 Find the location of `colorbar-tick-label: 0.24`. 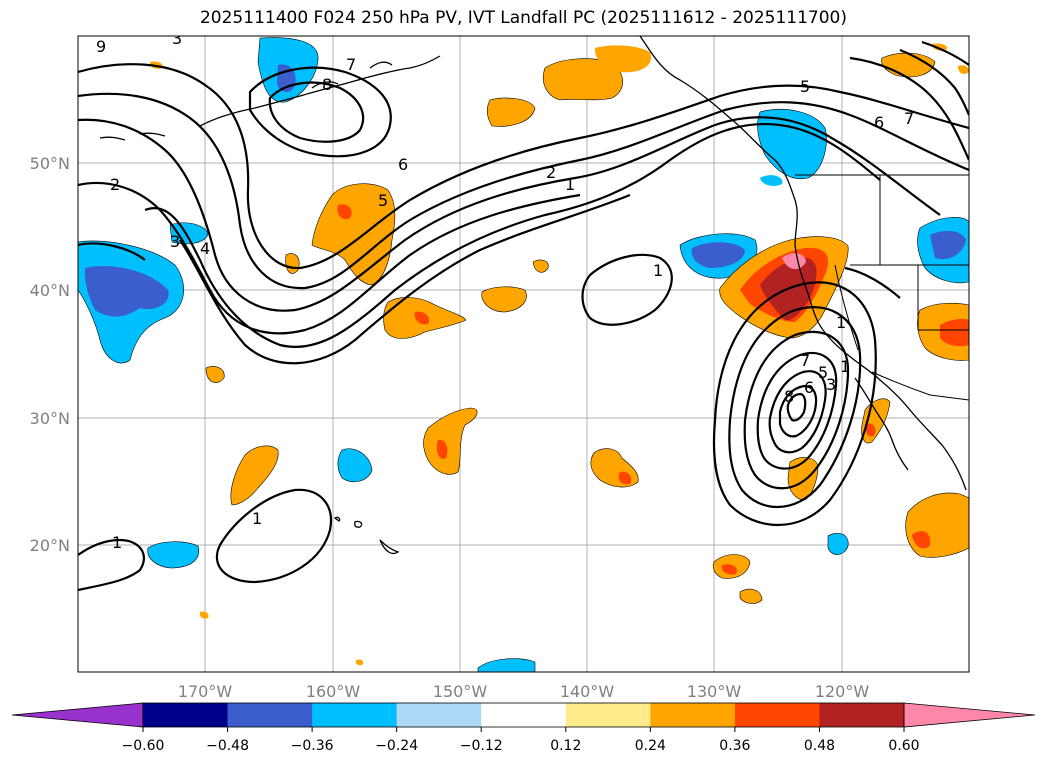

colorbar-tick-label: 0.24 is located at coordinates (650, 746).